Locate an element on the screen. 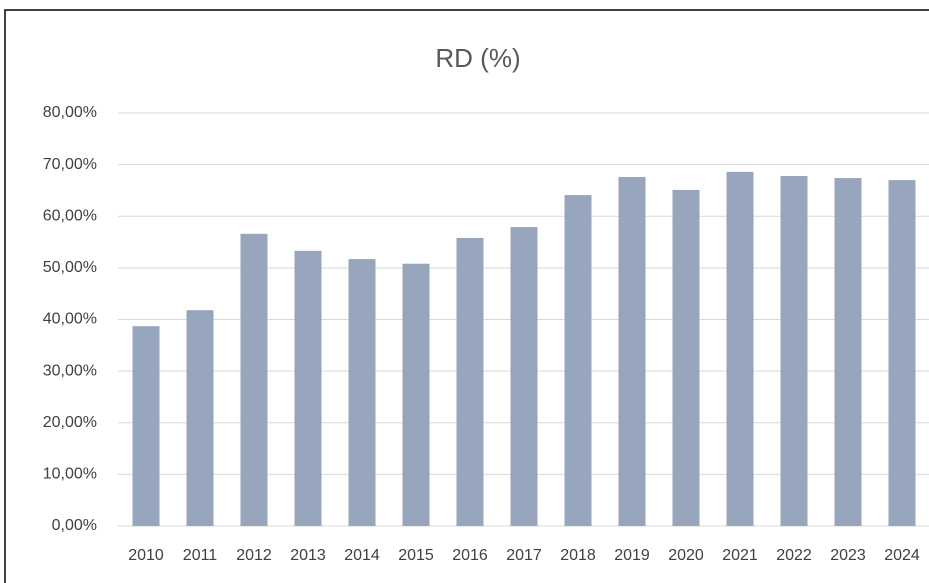  x-tick-label: 2023 is located at coordinates (848, 555).